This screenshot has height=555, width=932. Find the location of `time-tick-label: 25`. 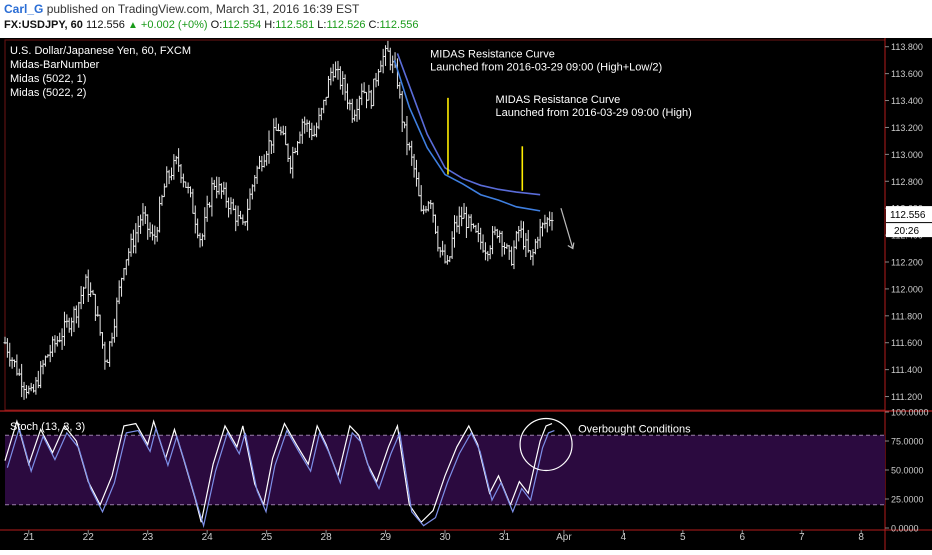

time-tick-label: 25 is located at coordinates (267, 537).